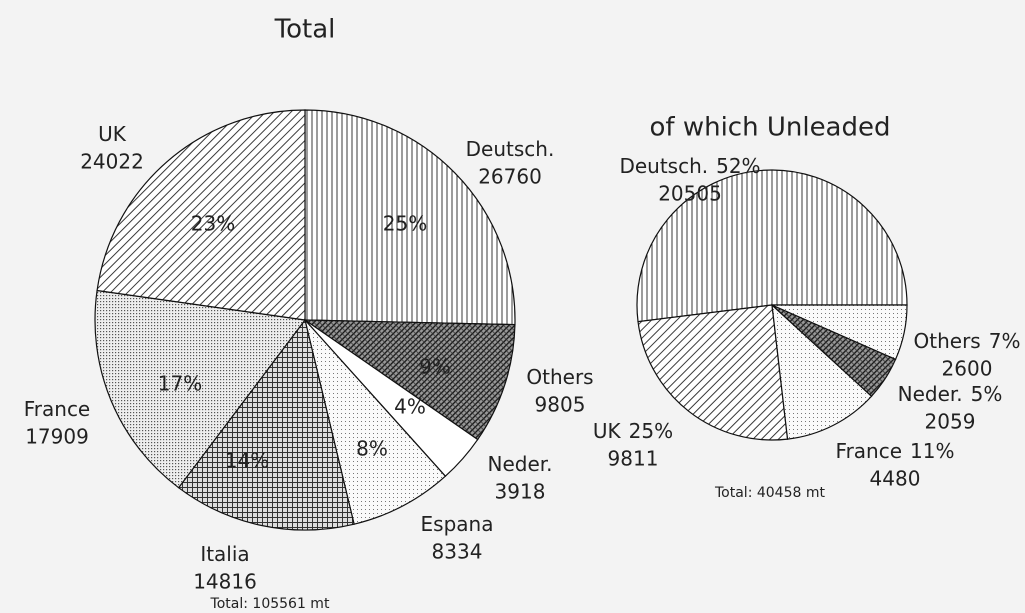  What do you see at coordinates (932, 451) in the screenshot?
I see `percent-label: 11%` at bounding box center [932, 451].